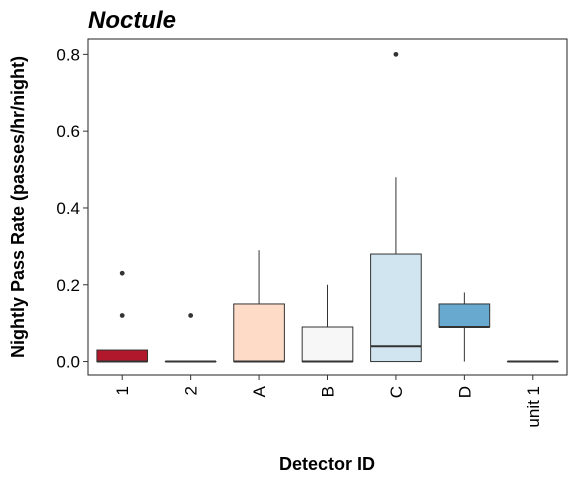 The image size is (576, 480). What do you see at coordinates (327, 323) in the screenshot?
I see `box-B` at bounding box center [327, 323].